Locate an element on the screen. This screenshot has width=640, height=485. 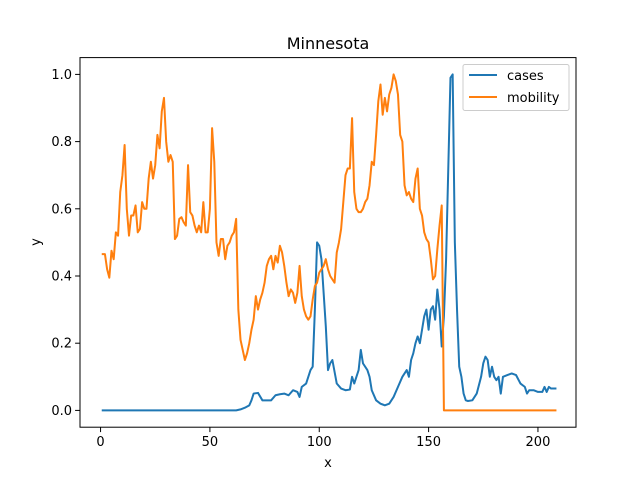
x-tick-label: 50 is located at coordinates (210, 442).